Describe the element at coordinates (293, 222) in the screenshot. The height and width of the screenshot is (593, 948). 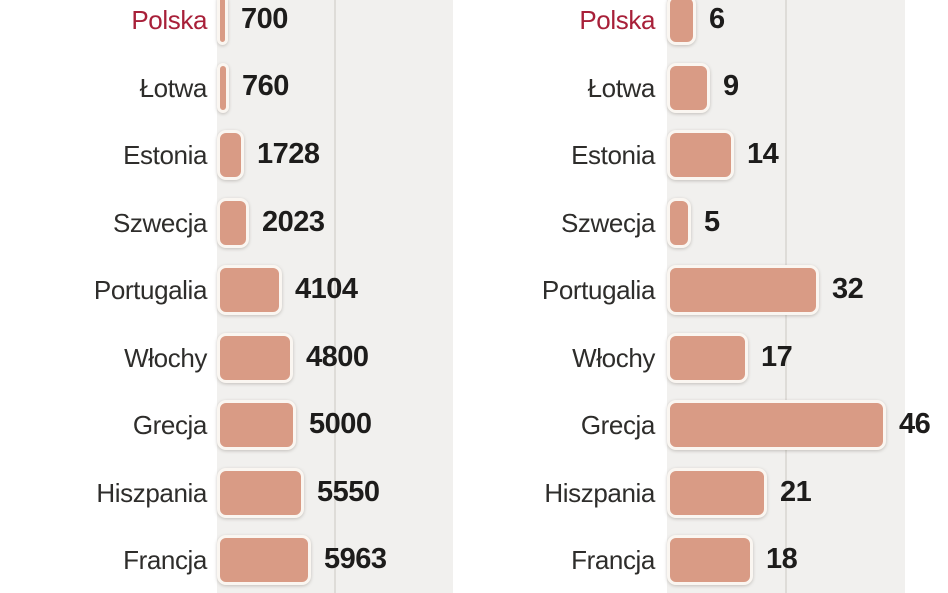
I see `value-label: 2023` at that location.